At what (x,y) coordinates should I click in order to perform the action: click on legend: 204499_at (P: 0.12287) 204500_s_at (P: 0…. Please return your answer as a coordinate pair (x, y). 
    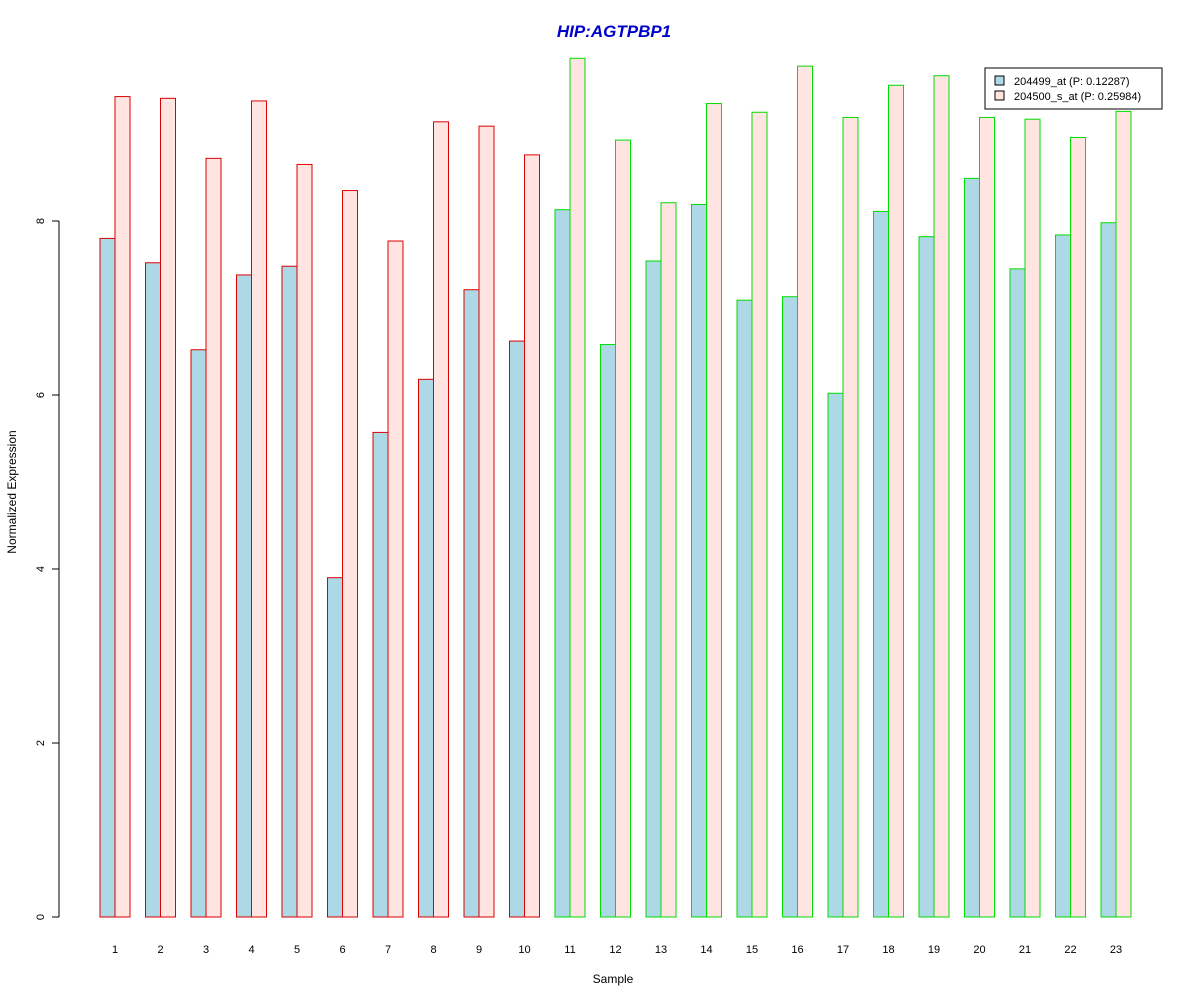
    Looking at the image, I should click on (1073, 88).